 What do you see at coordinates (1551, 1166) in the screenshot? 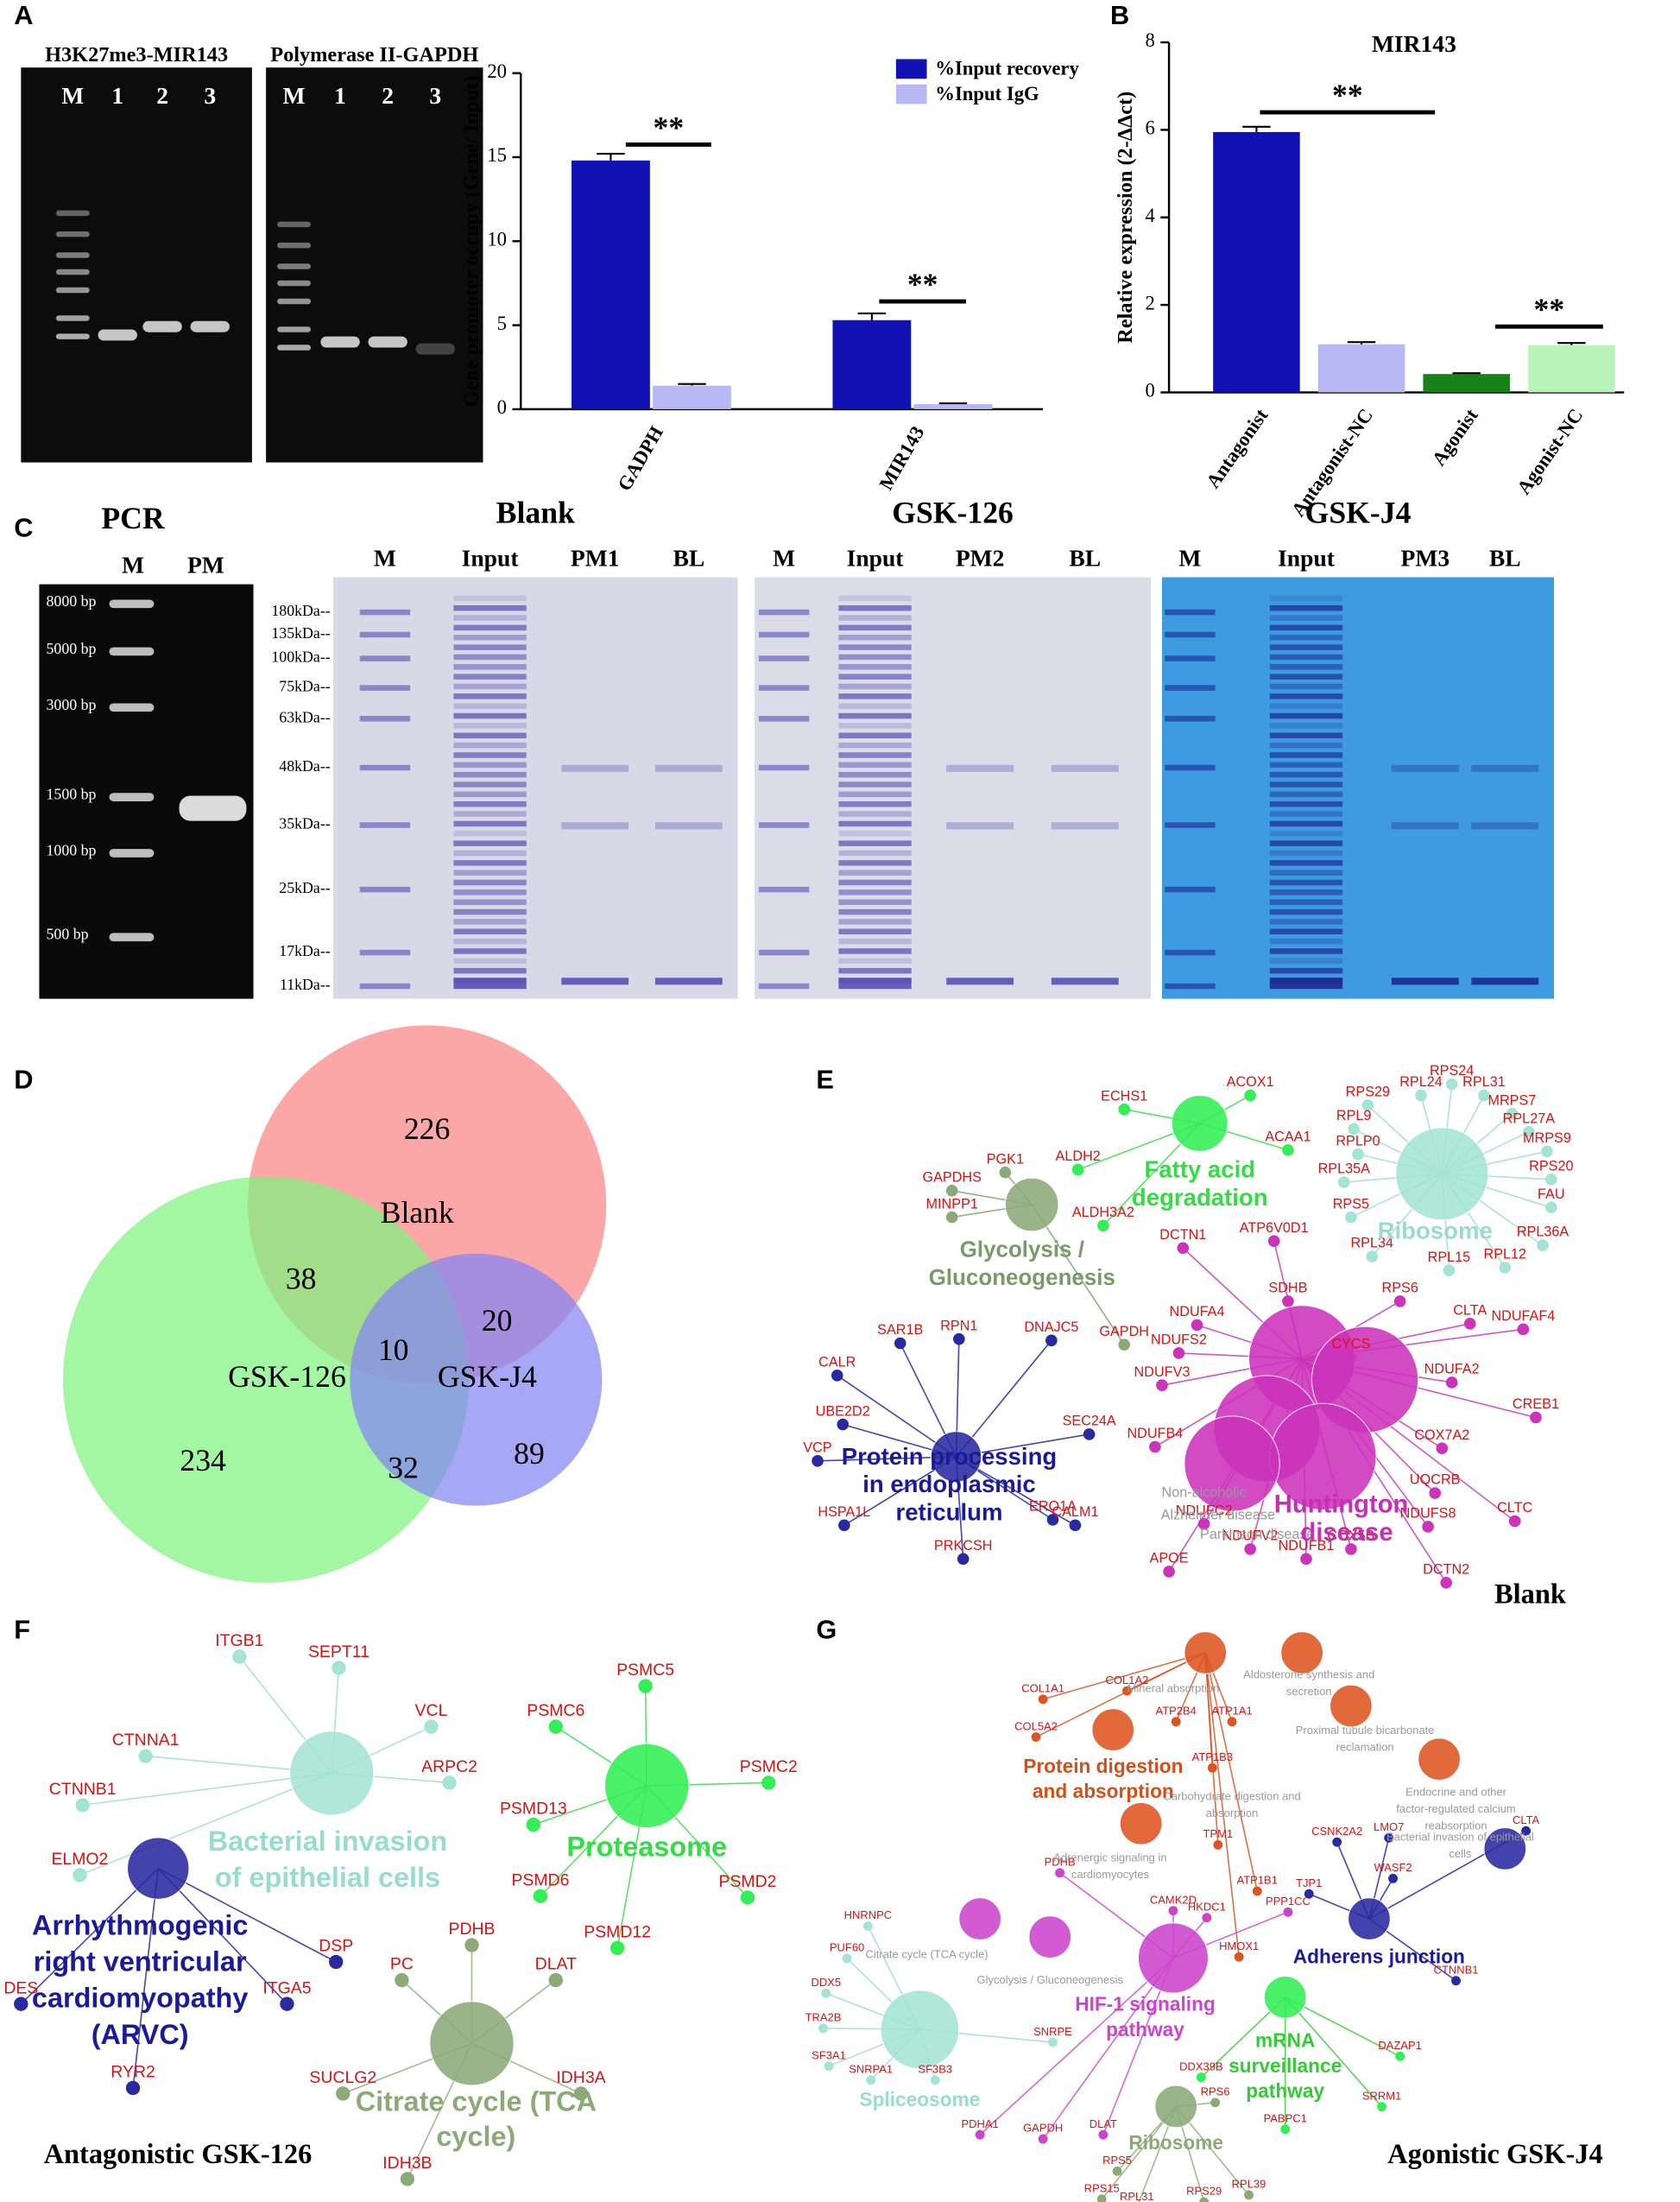
I see `gene-label: RPS20` at bounding box center [1551, 1166].